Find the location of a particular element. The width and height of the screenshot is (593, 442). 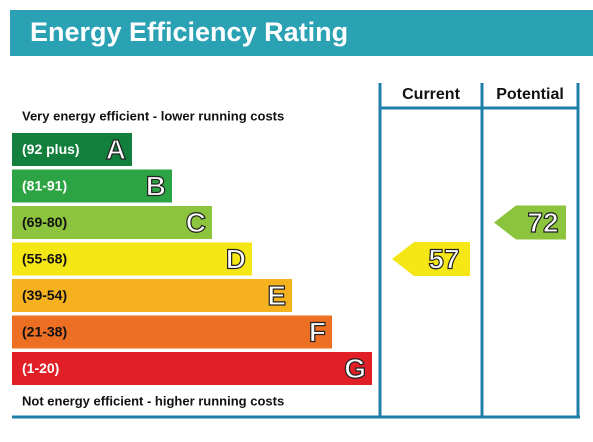

rating-value: 57 is located at coordinates (443, 258).